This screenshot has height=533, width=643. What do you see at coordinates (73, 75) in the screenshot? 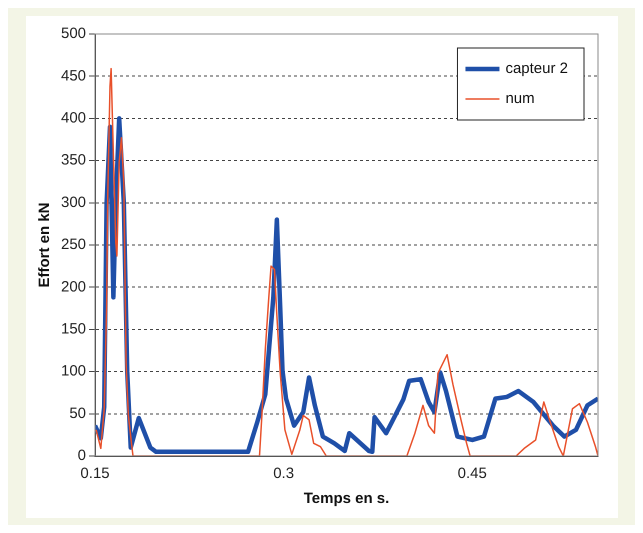
I see `y-tick-label: 450` at bounding box center [73, 75].